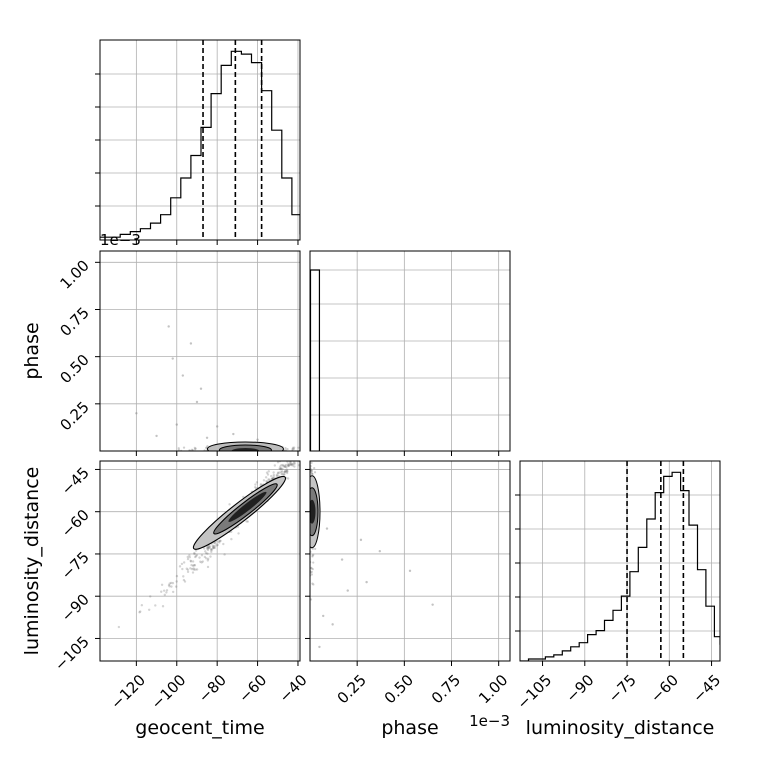 This screenshot has height=764, width=760. I want to click on panel-lumdist-hist-xtick-label-2: −75, so click(622, 688).